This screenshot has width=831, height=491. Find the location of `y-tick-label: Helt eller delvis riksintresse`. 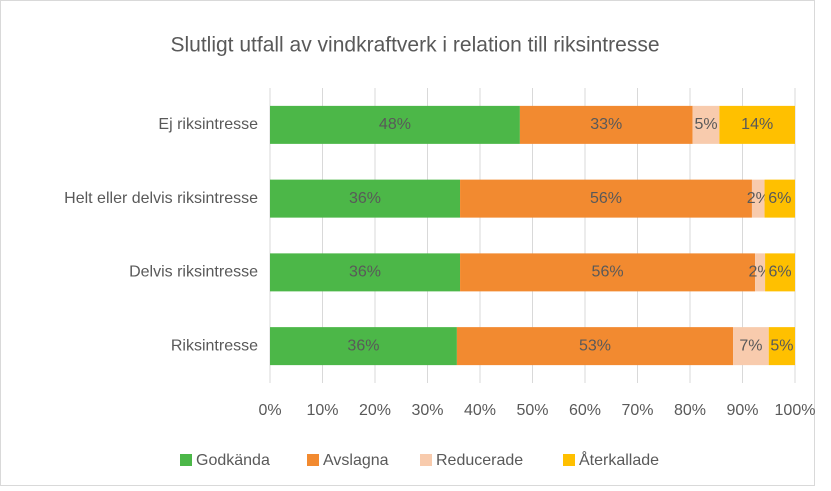

y-tick-label: Helt eller delvis riksintresse is located at coordinates (161, 198).